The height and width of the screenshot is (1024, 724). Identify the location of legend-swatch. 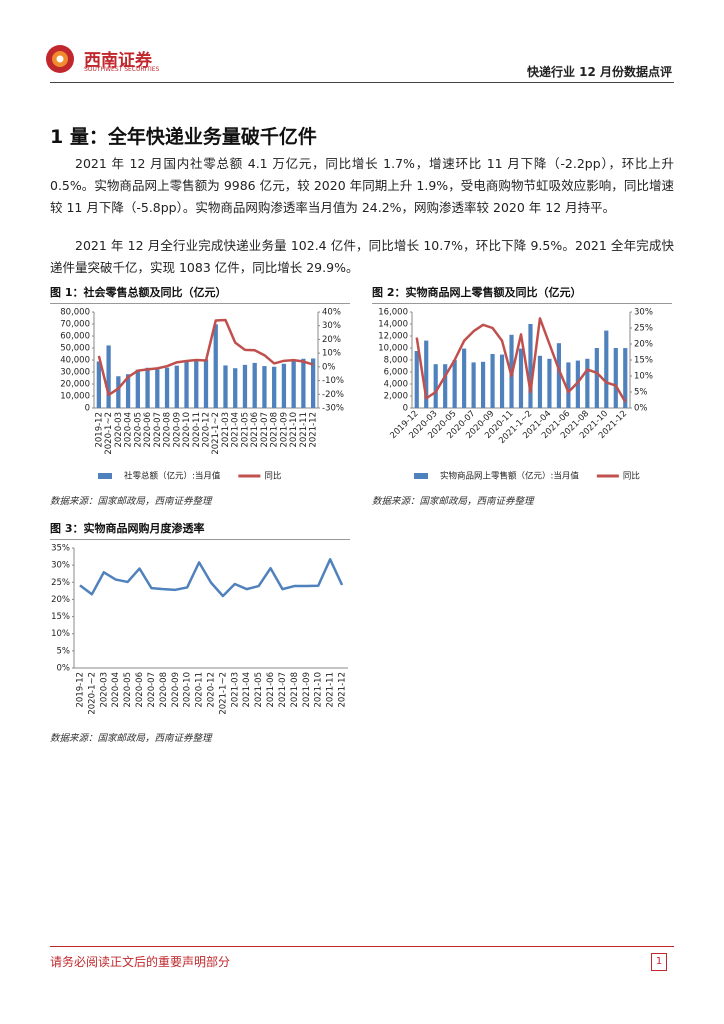
(105, 476).